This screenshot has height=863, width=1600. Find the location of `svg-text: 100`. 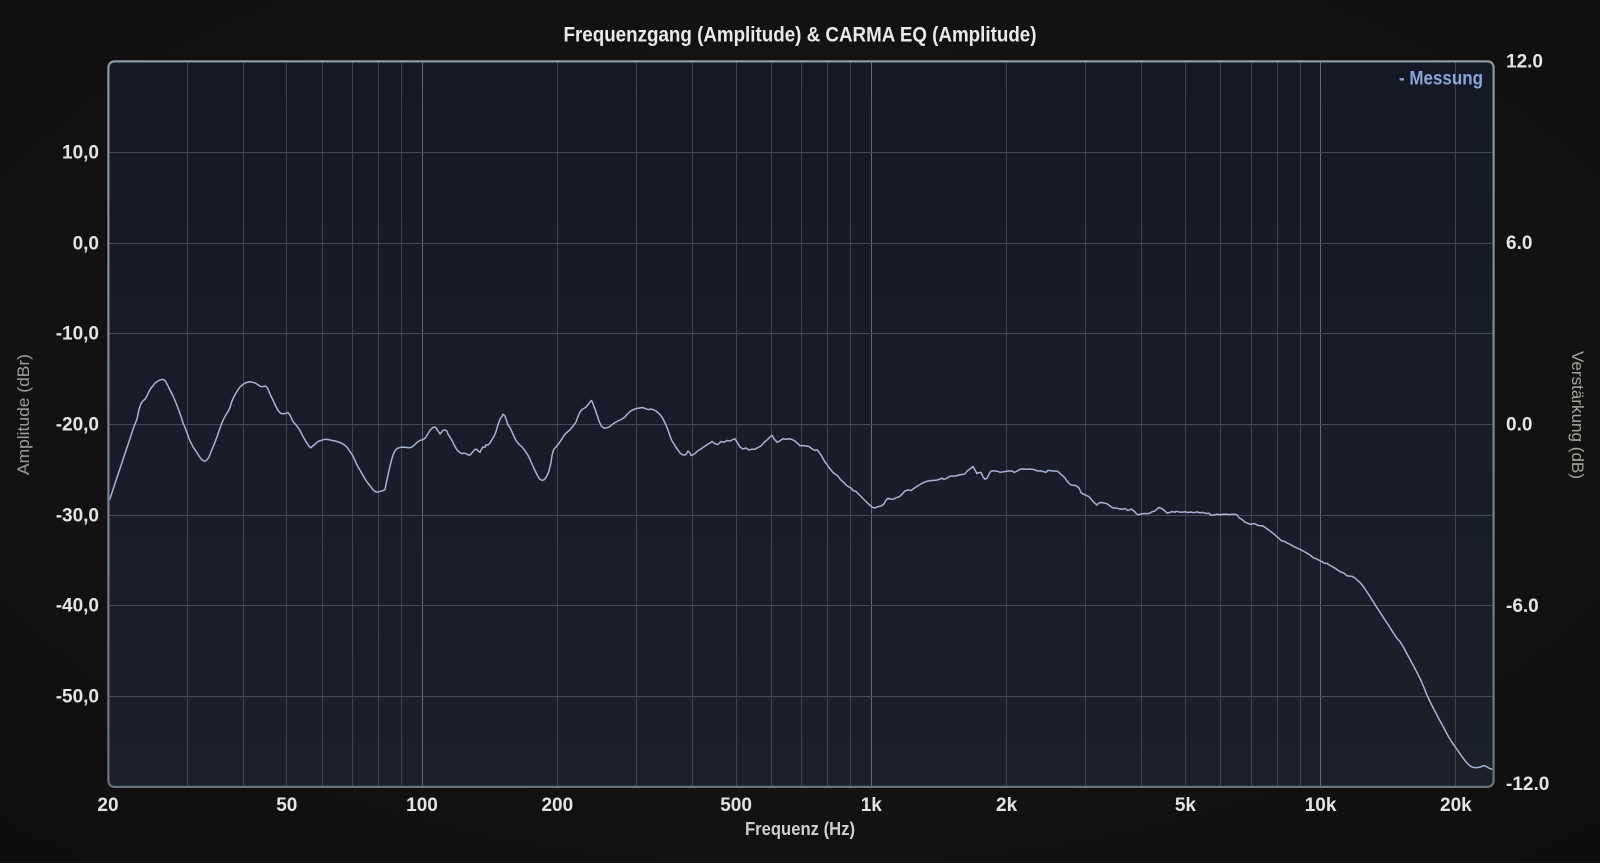

svg-text: 100 is located at coordinates (422, 805).